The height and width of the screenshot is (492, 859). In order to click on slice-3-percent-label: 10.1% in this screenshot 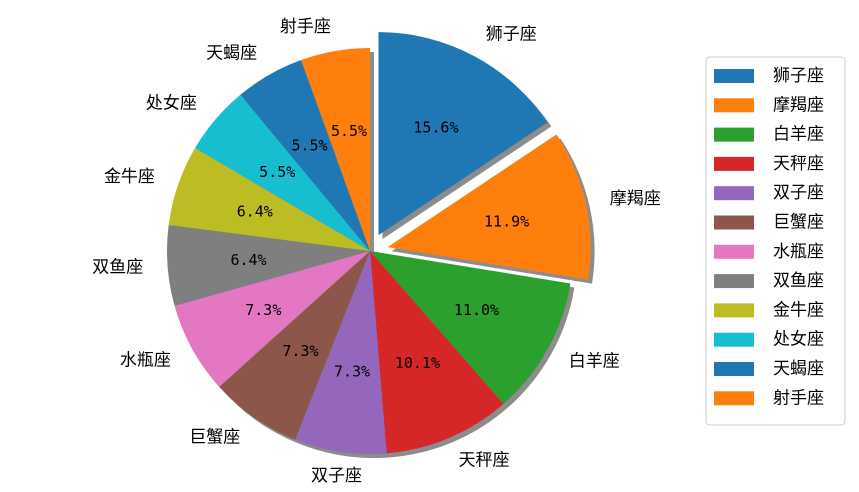, I will do `click(417, 363)`.